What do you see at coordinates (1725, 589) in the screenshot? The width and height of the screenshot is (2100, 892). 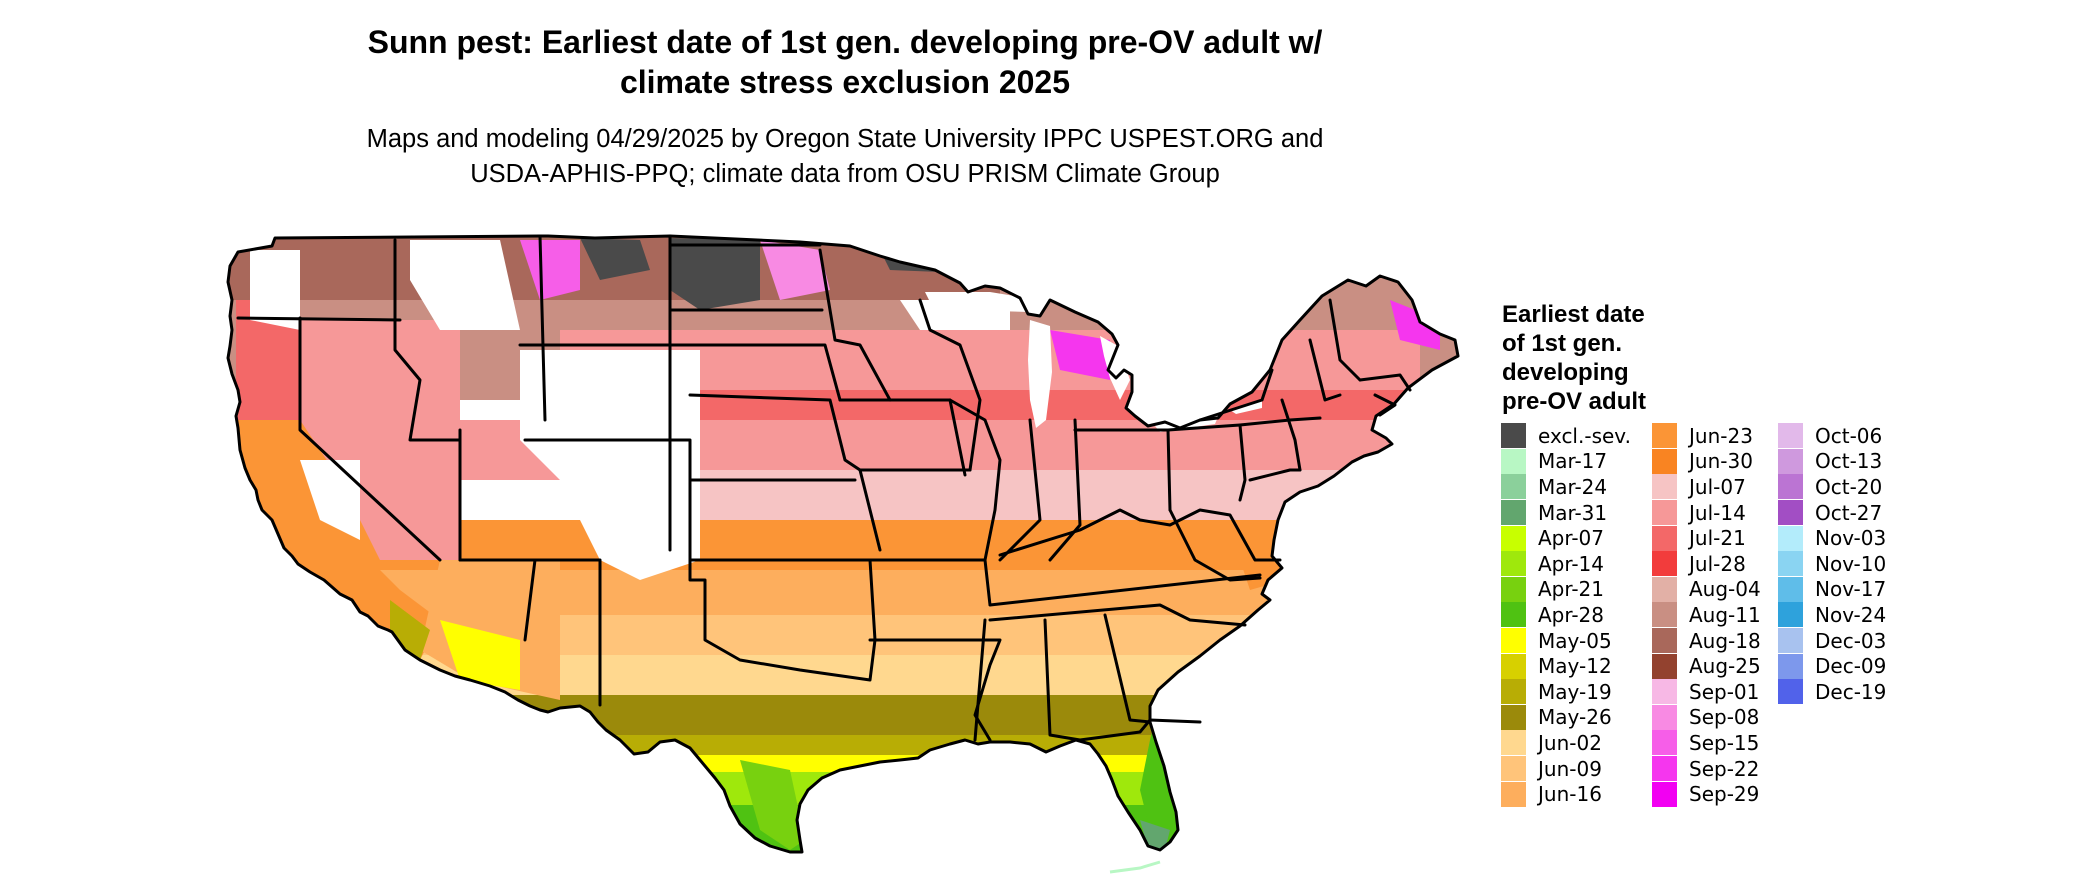 I see `legend-label: Aug-04` at bounding box center [1725, 589].